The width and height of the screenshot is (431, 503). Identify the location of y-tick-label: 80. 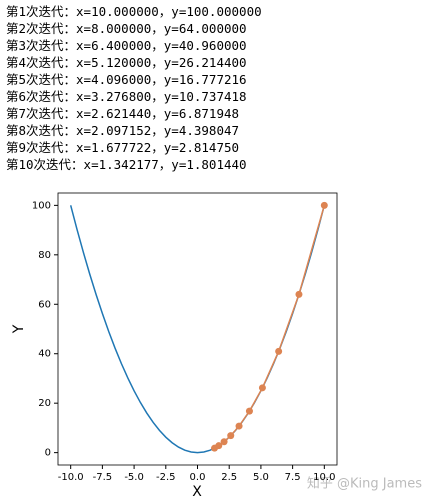
(44, 255).